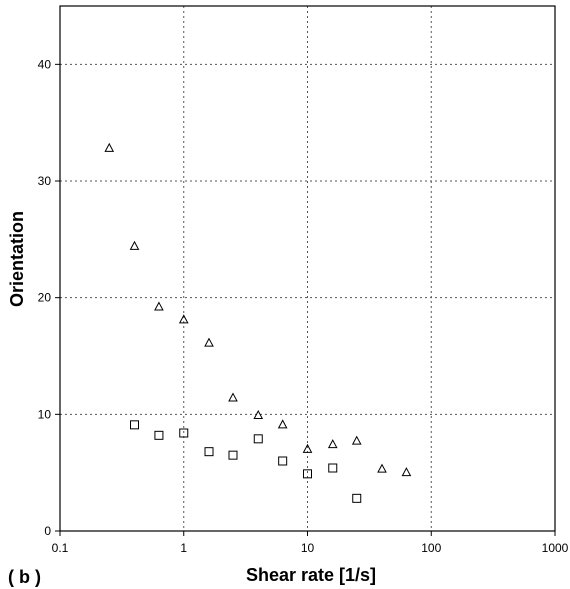  Describe the element at coordinates (45, 181) in the screenshot. I see `y-tick-label: 30` at that location.